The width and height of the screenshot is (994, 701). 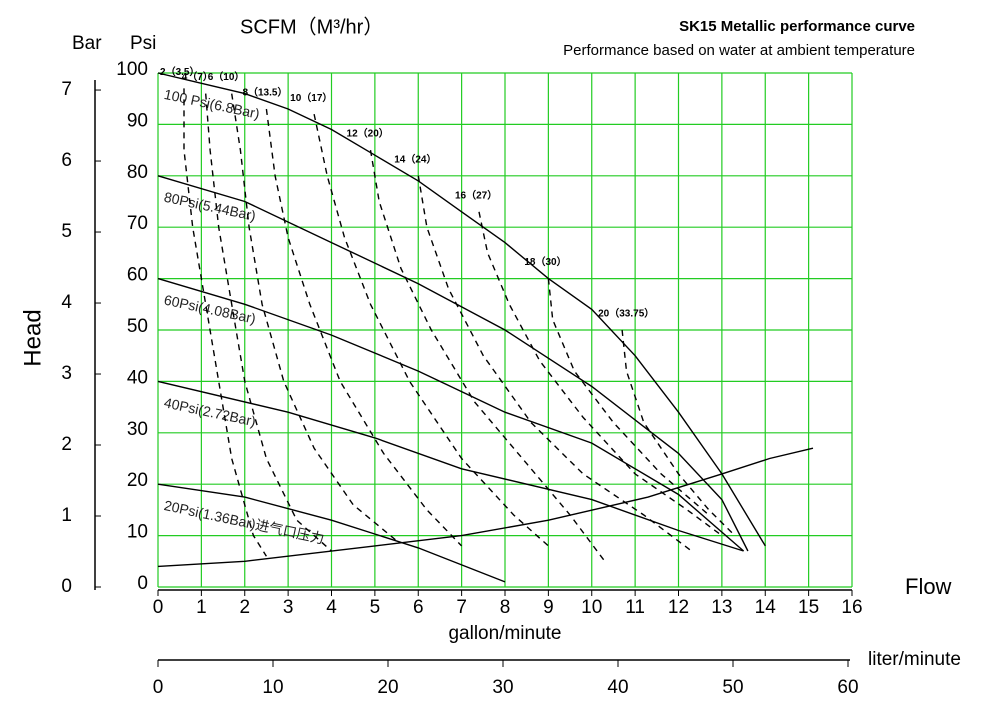 I want to click on curve-label: 2（3.5）, so click(x=179, y=71).